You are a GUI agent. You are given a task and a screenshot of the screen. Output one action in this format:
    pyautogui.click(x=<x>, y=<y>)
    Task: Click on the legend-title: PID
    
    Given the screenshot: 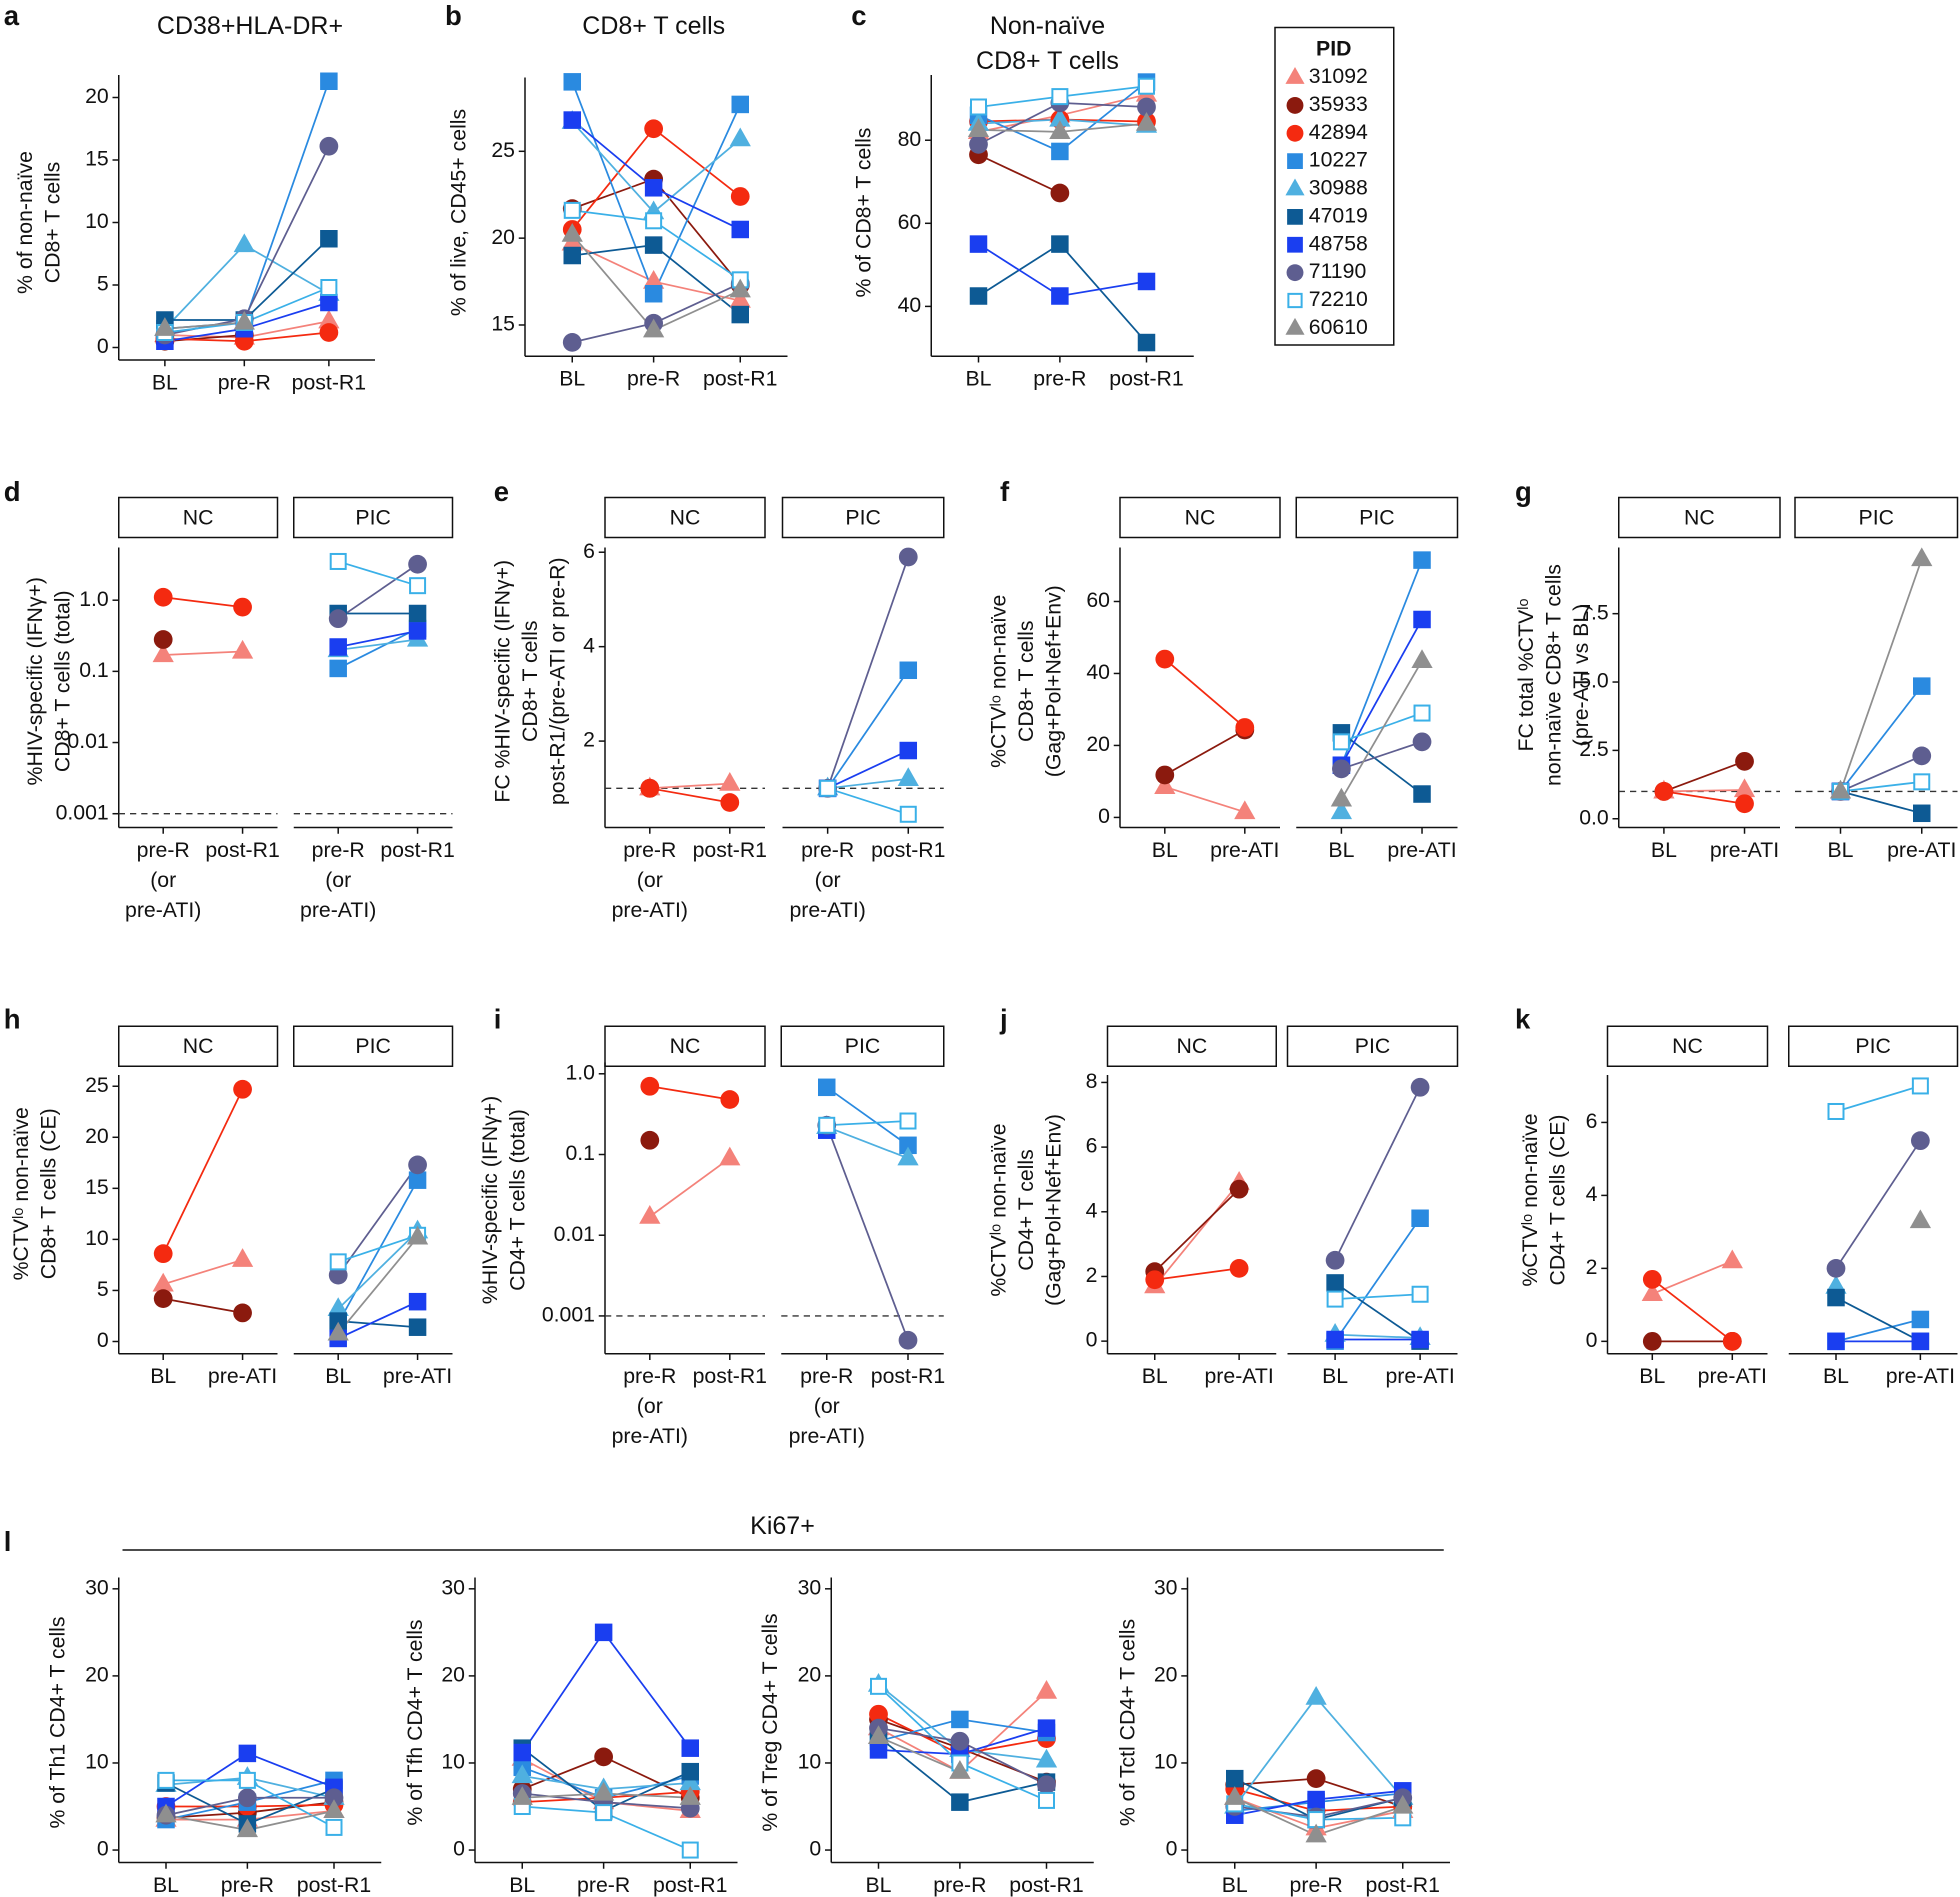 What is the action you would take?
    pyautogui.click(x=1333, y=49)
    